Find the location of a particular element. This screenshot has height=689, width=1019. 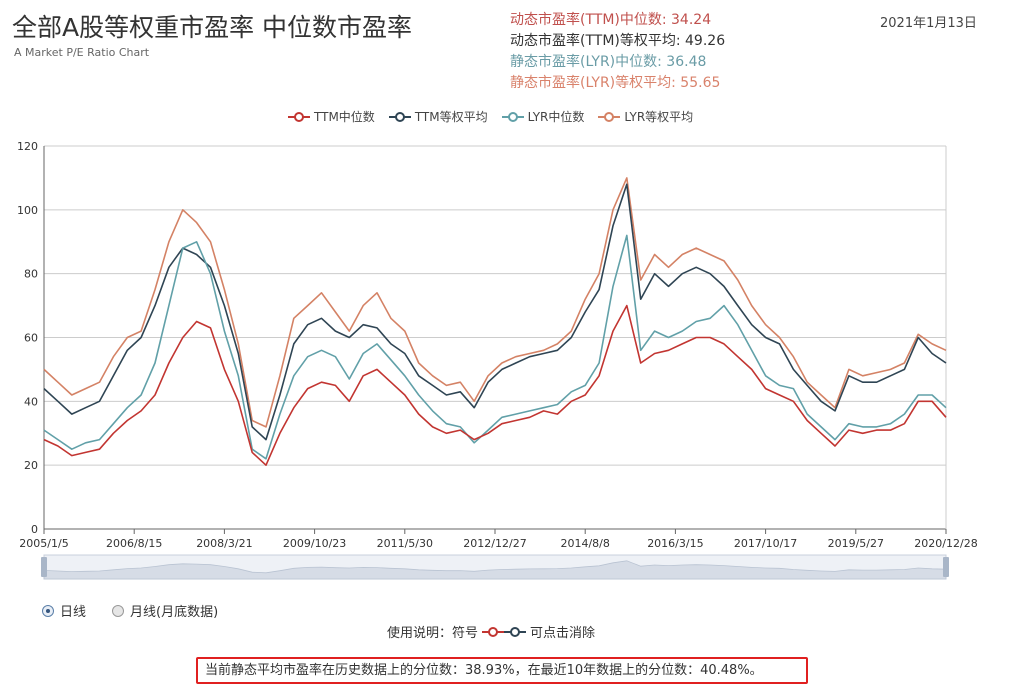

legend-label: TTM中位数 is located at coordinates (344, 117).